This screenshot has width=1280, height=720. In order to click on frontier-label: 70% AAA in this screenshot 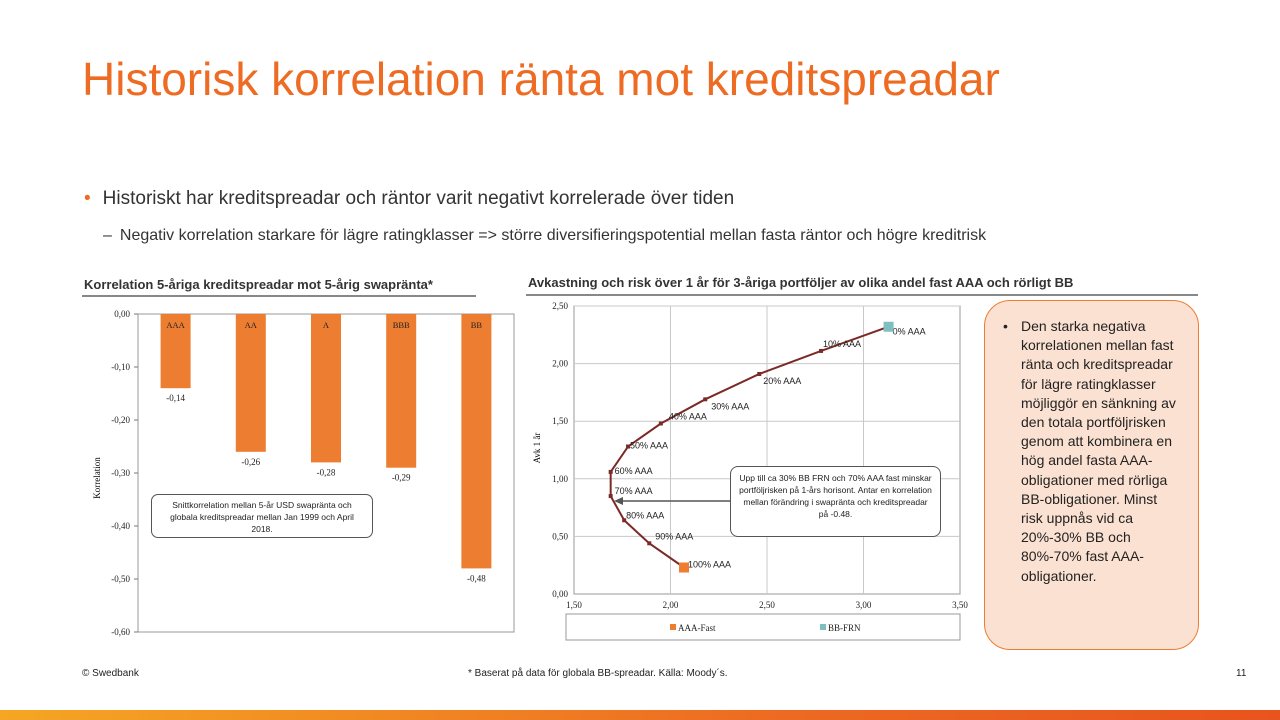, I will do `click(634, 491)`.